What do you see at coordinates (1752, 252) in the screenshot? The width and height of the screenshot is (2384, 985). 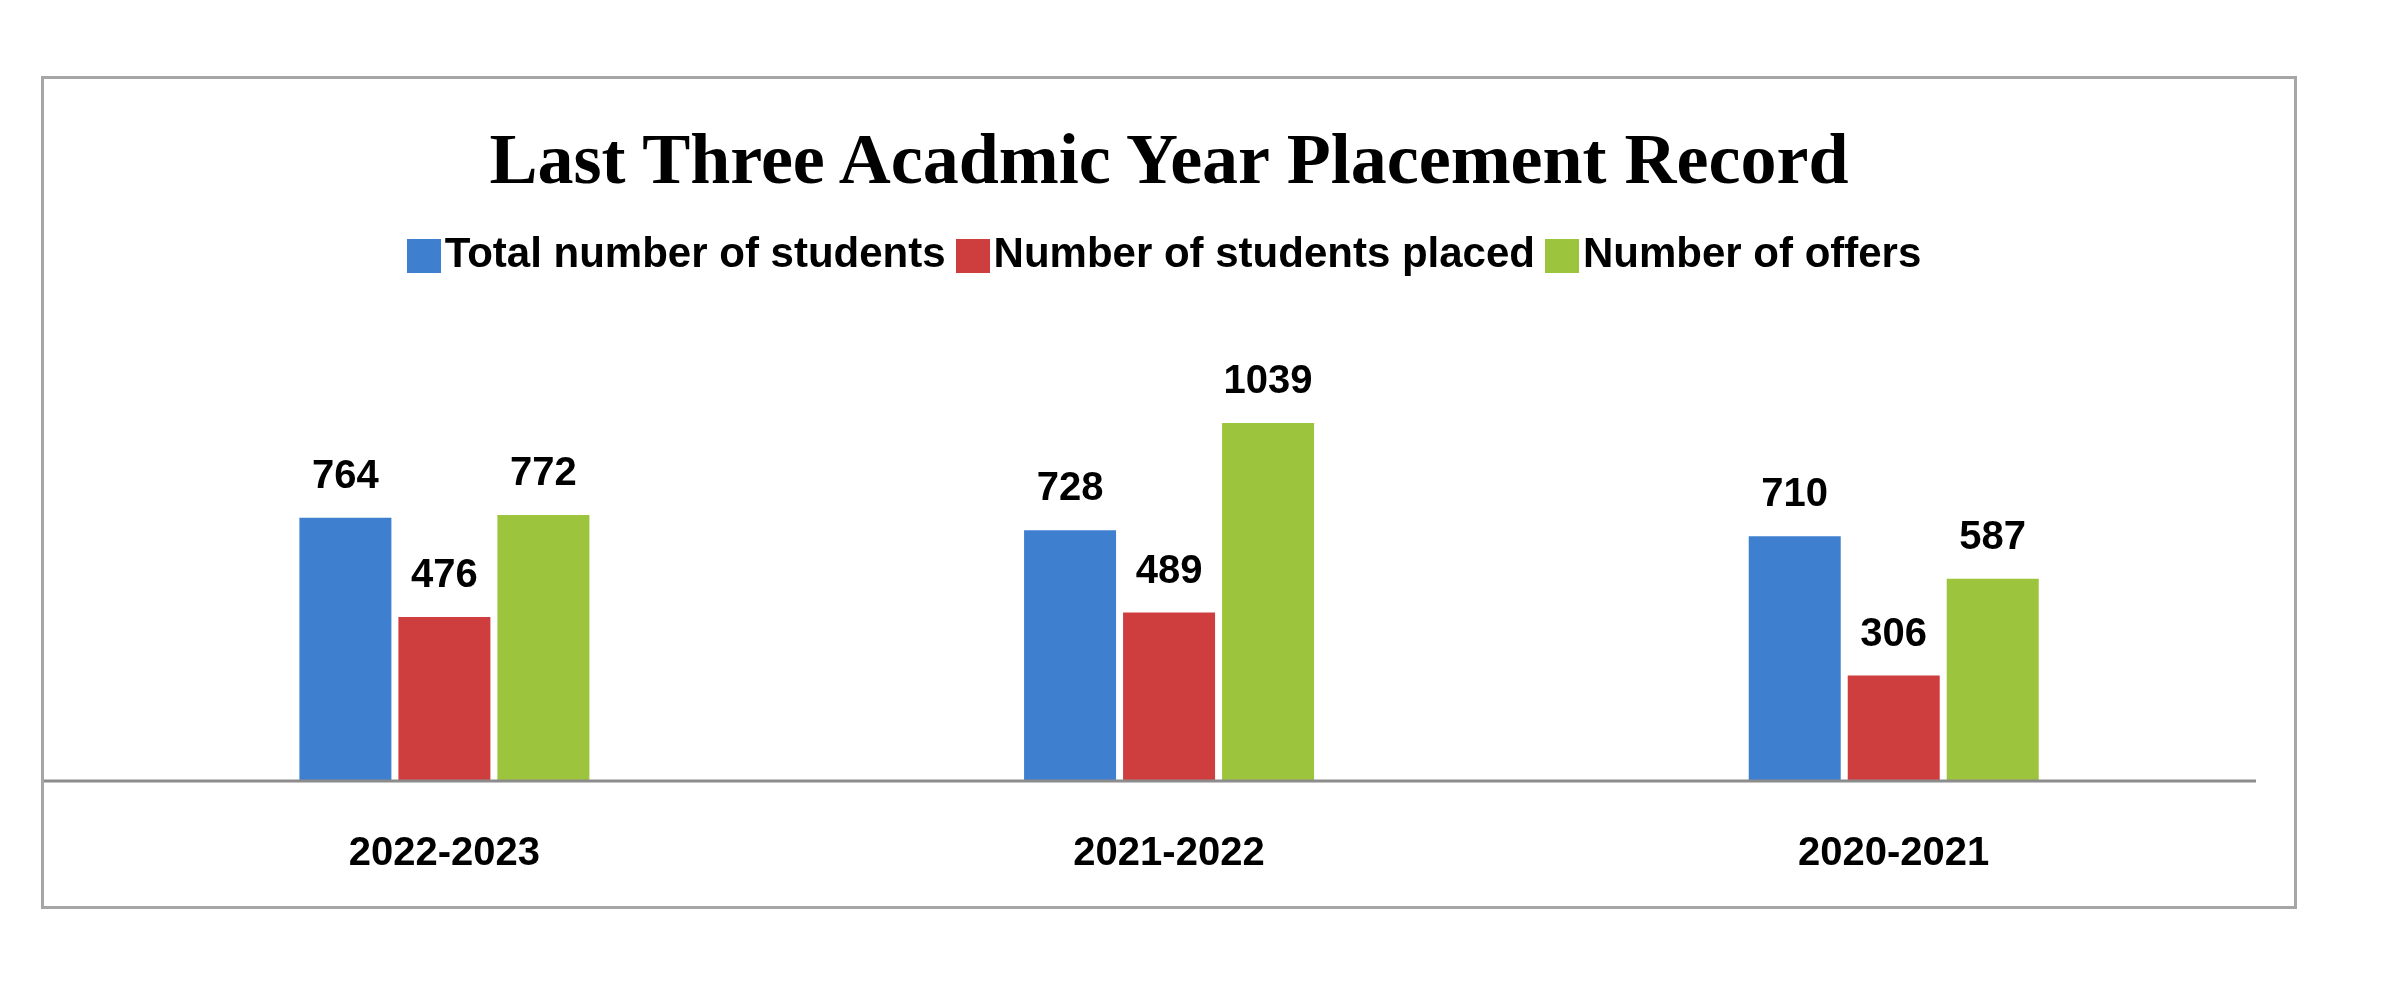 I see `legend-label: Number of offers` at bounding box center [1752, 252].